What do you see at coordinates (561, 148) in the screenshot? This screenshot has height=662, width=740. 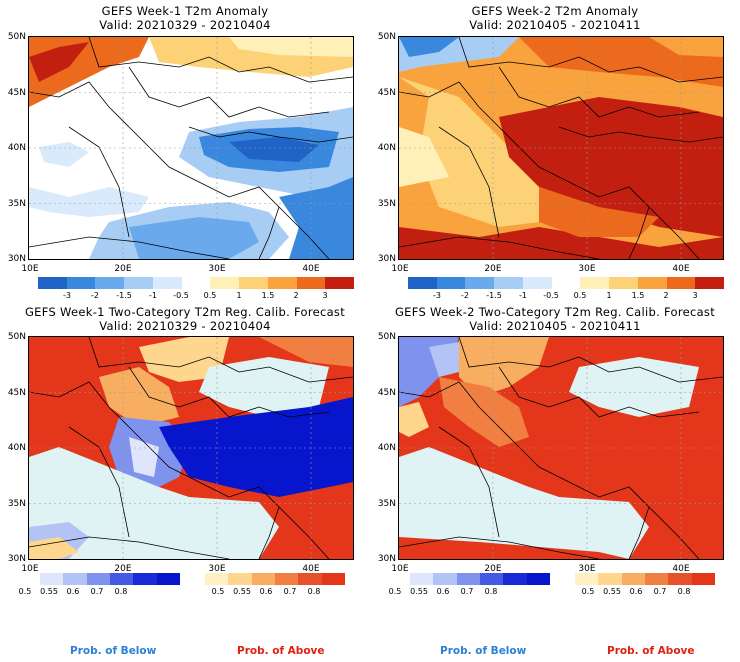 I see `map-week2-anomaly` at bounding box center [561, 148].